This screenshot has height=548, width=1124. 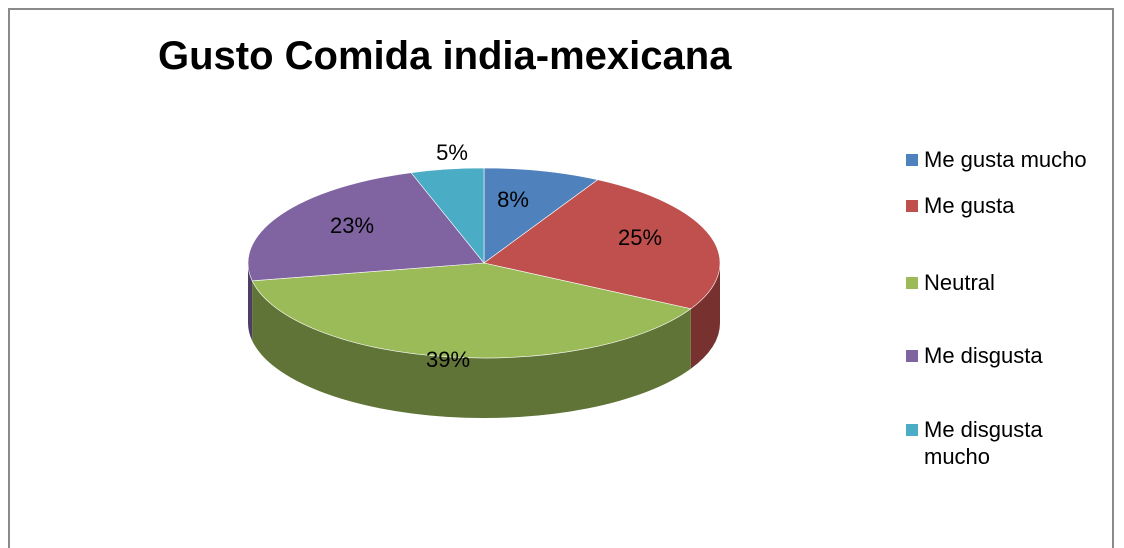 What do you see at coordinates (452, 152) in the screenshot?
I see `data-label-me-disgusta-mucho: 5%` at bounding box center [452, 152].